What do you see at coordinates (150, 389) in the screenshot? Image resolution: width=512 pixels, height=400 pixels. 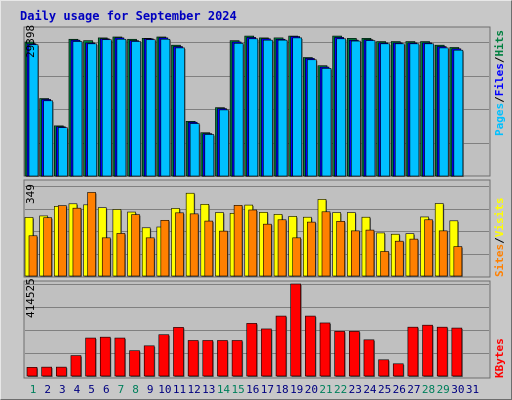 I see `day-label: 9` at bounding box center [150, 389].